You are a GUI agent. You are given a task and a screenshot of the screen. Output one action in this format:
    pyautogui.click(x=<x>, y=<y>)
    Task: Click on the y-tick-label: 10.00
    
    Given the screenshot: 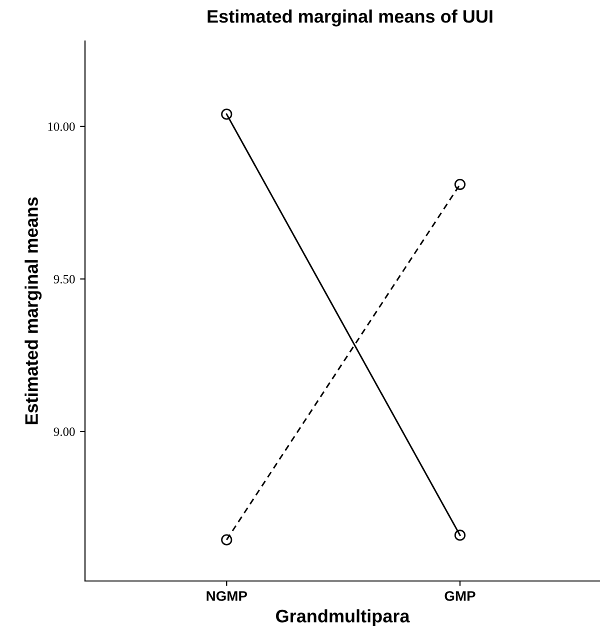 What is the action you would take?
    pyautogui.click(x=61, y=126)
    